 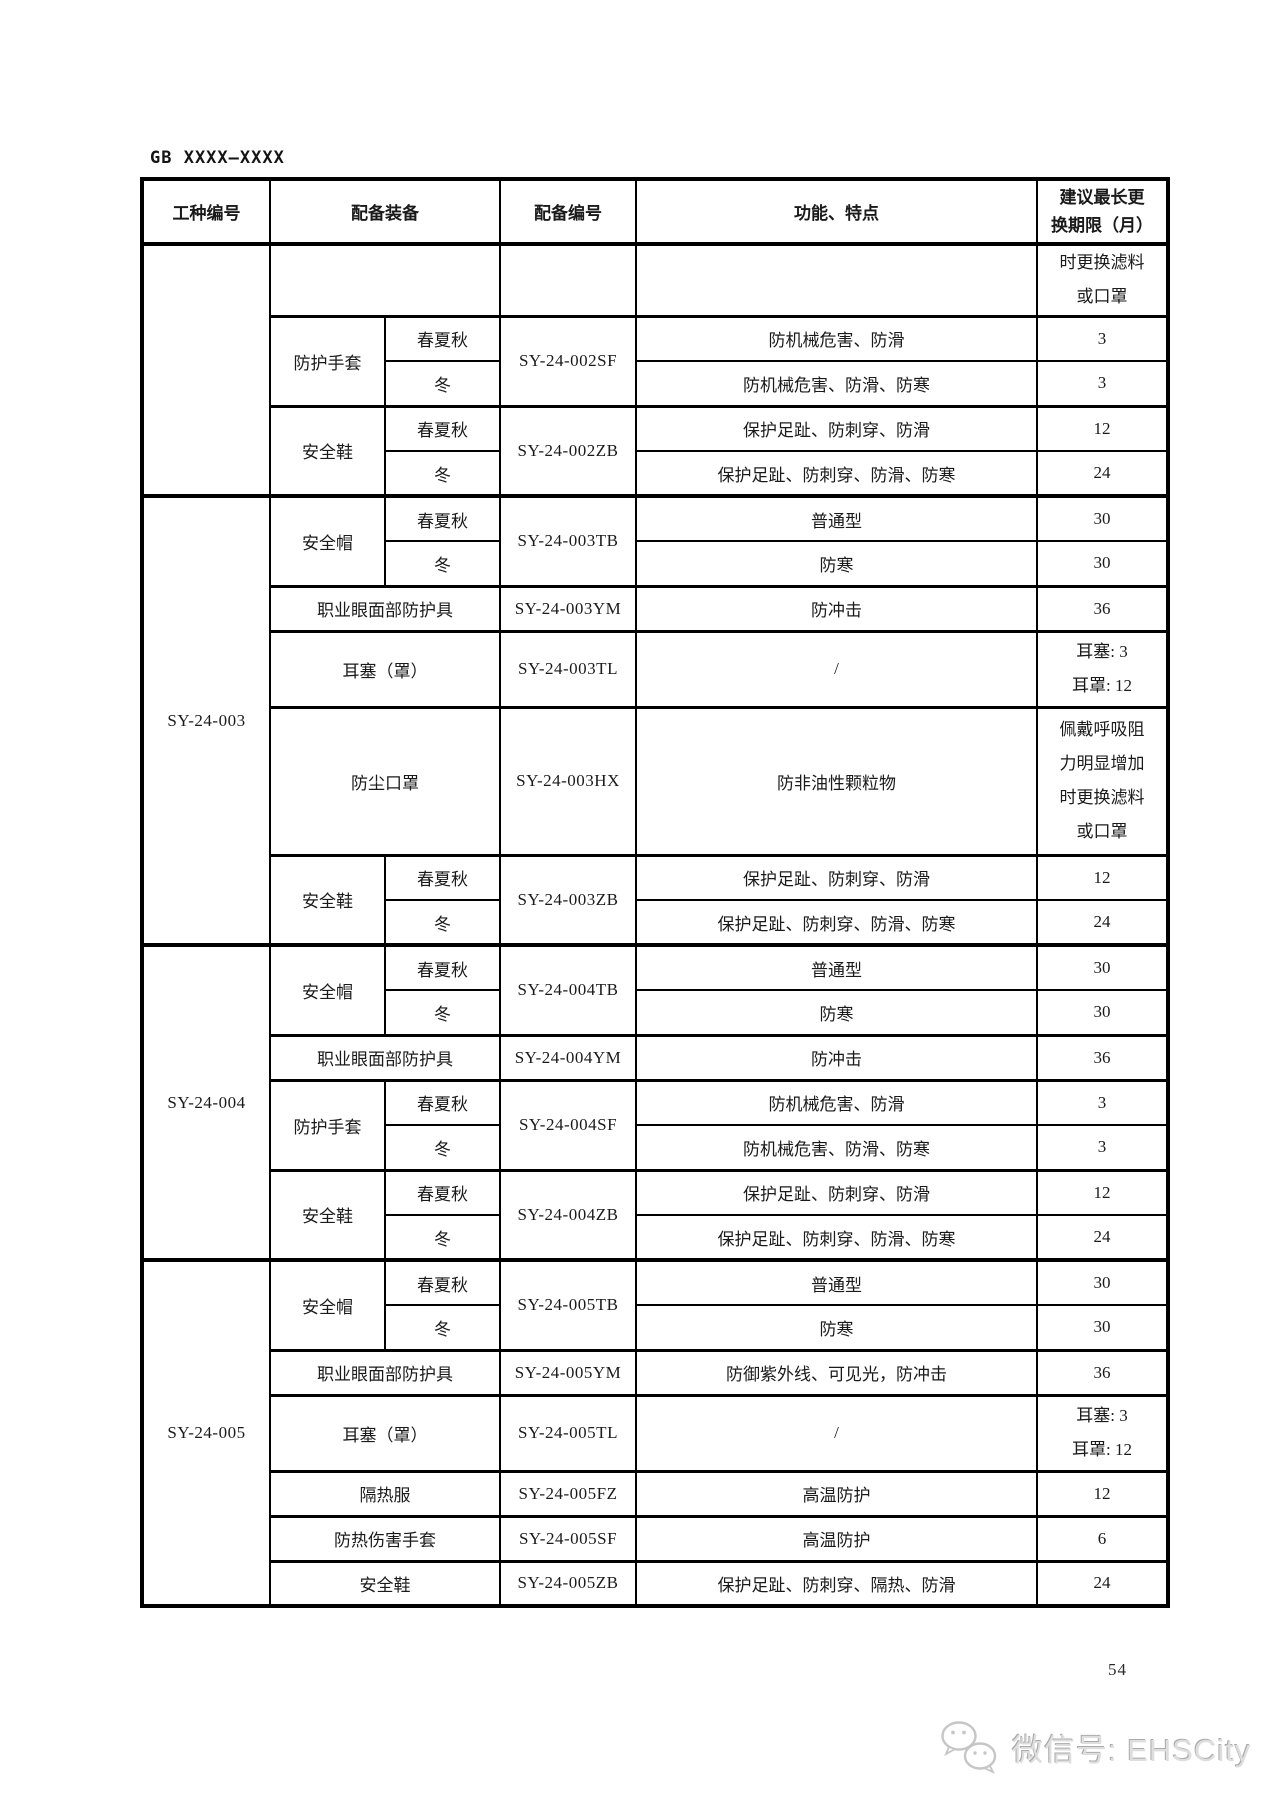 I want to click on cell-equipfull: 防尘口罩, so click(x=385, y=780).